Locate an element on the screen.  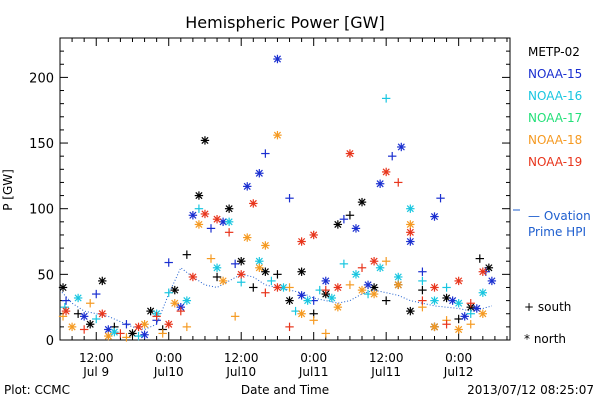
x-tick-label-date: Jul12 is located at coordinates (458, 372).